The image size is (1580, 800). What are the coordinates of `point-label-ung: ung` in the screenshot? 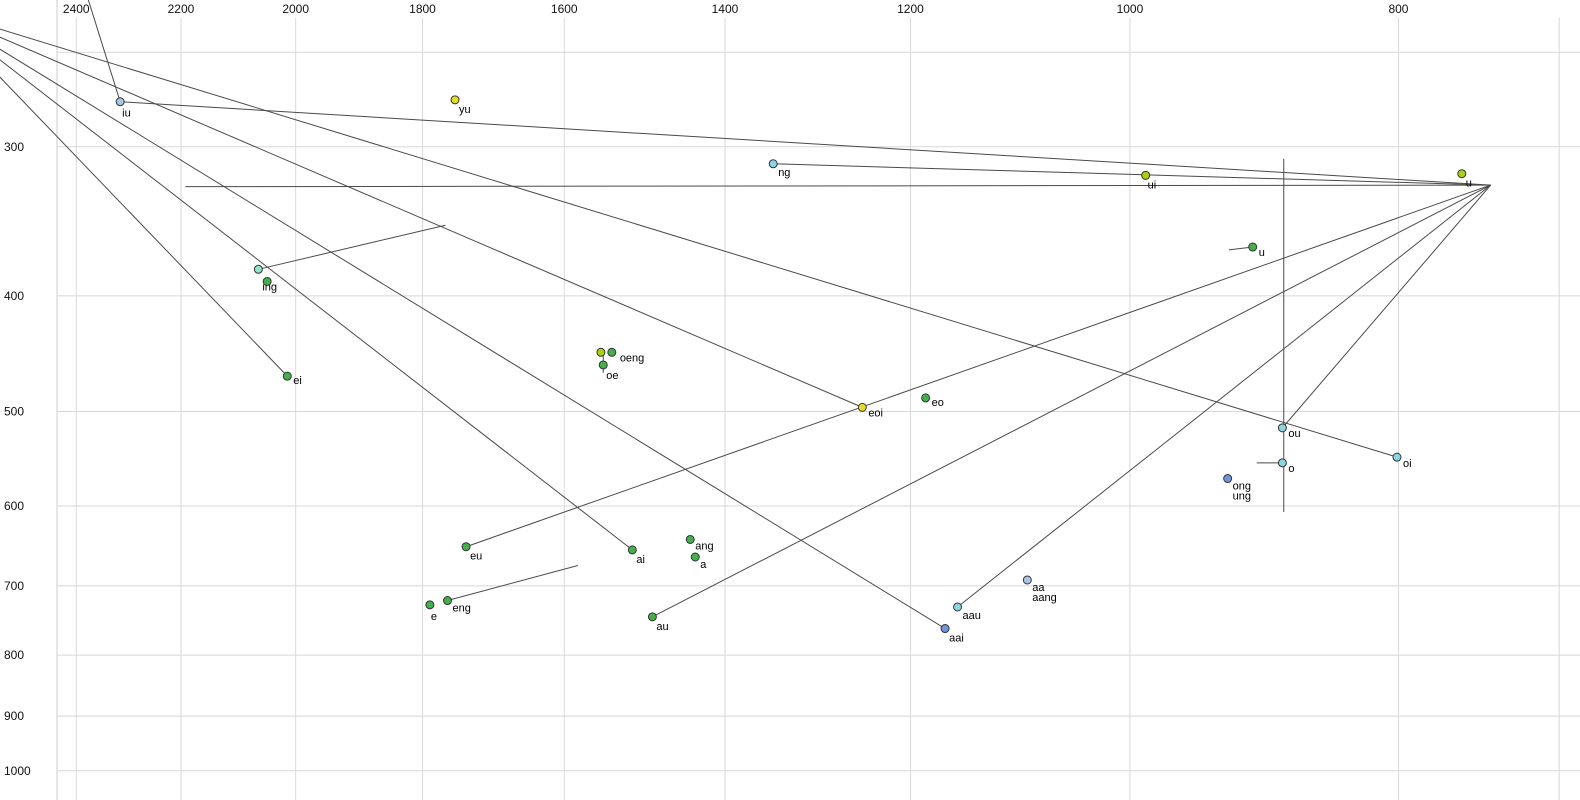 It's located at (1242, 497).